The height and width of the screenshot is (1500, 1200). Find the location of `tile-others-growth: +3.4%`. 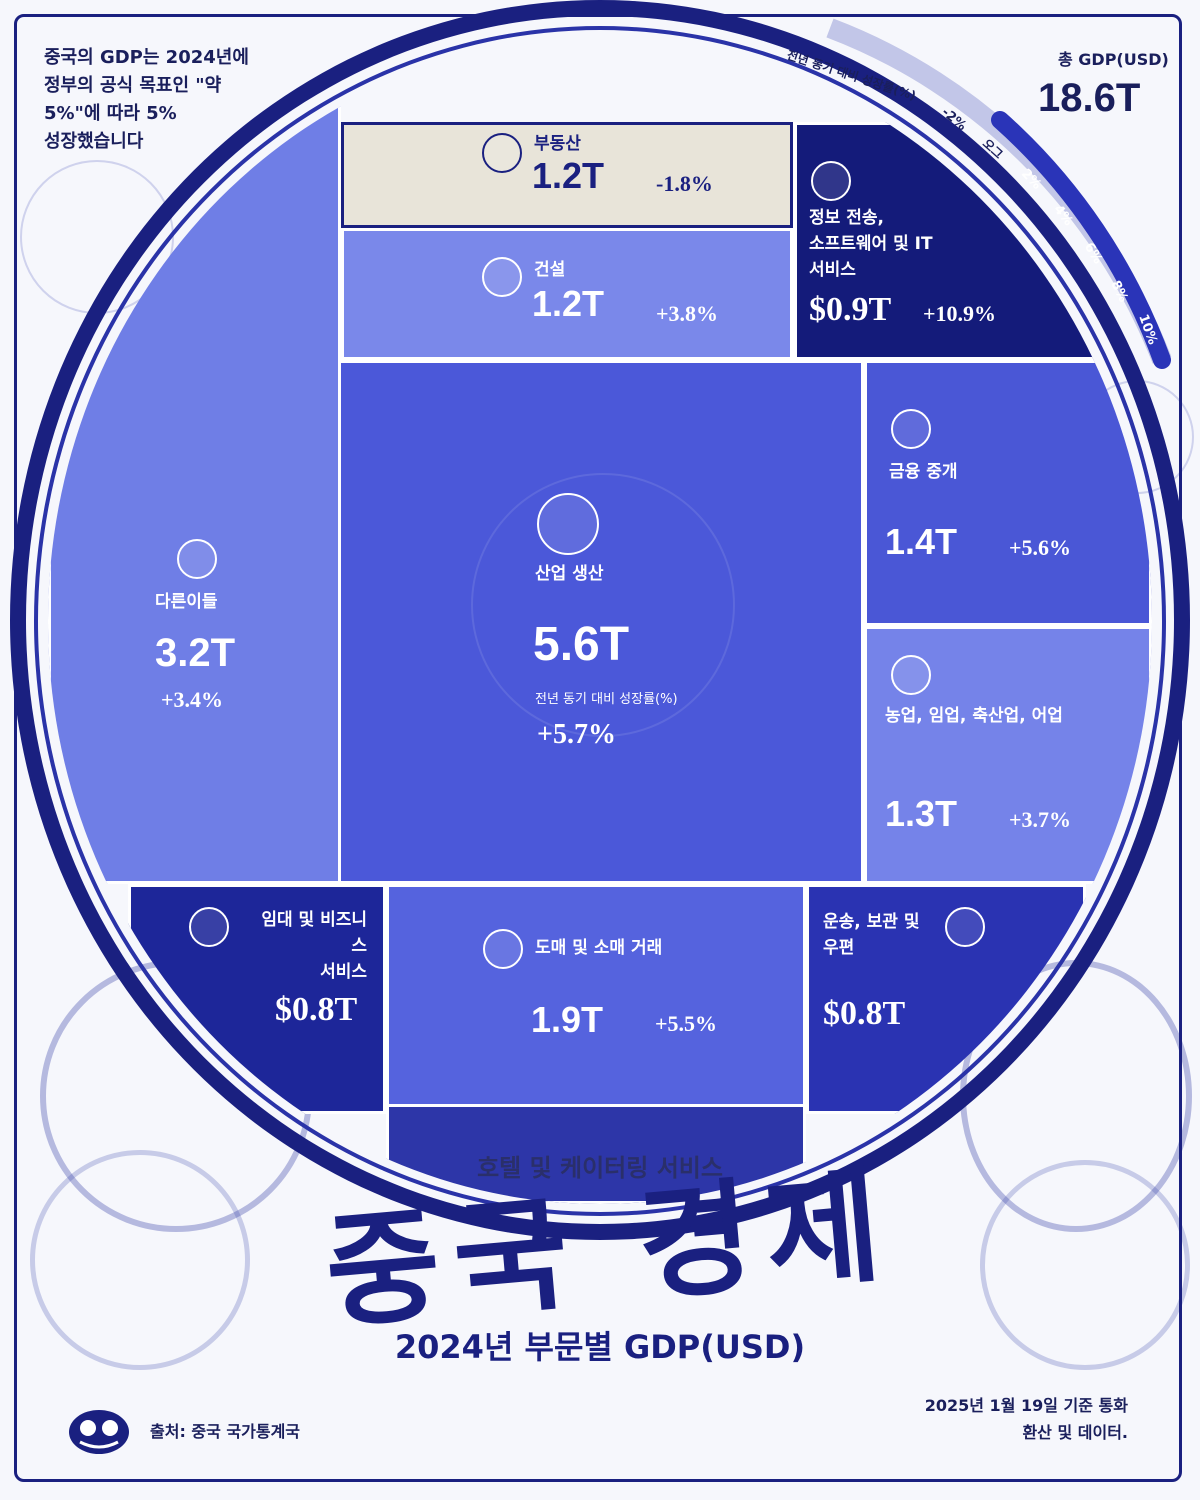

tile-others-growth: +3.4% is located at coordinates (192, 699).